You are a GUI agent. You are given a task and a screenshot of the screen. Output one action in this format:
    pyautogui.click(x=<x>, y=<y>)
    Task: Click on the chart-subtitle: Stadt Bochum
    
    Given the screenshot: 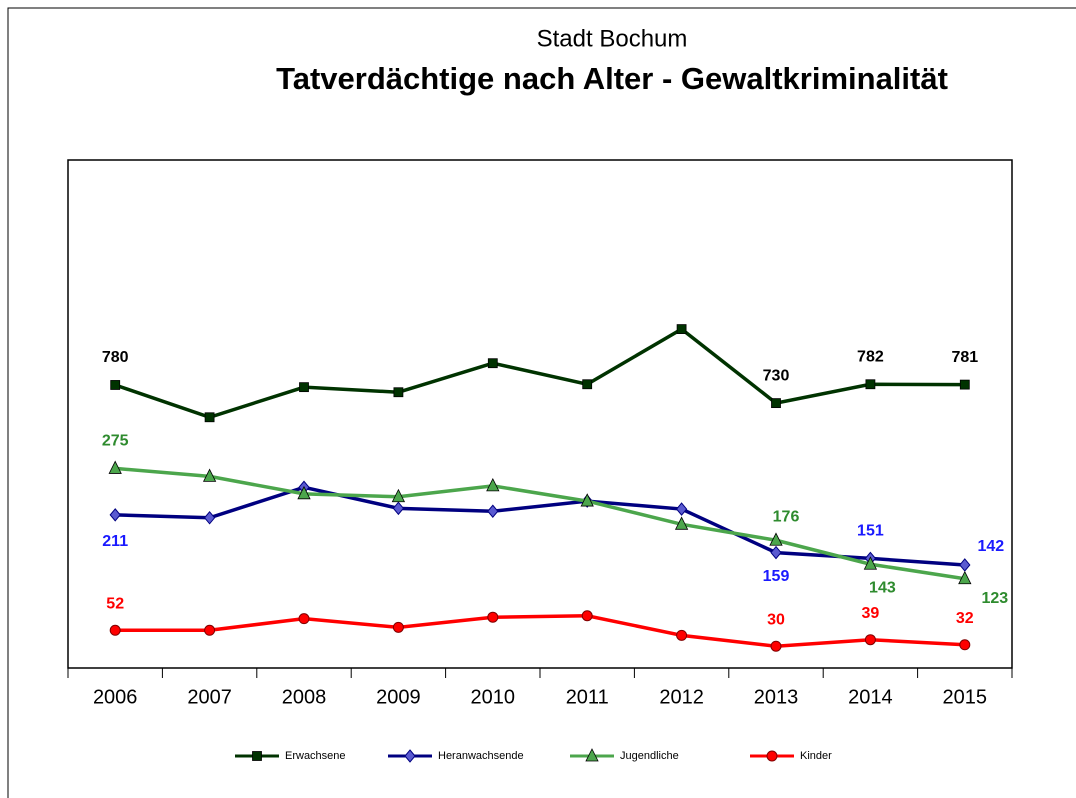 What is the action you would take?
    pyautogui.click(x=612, y=38)
    